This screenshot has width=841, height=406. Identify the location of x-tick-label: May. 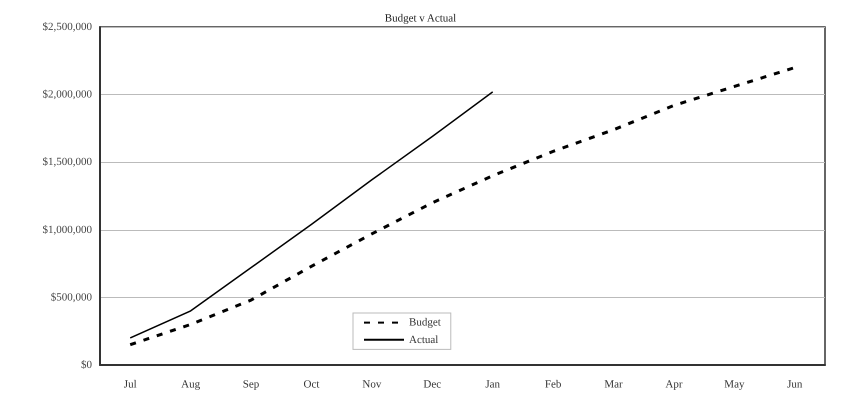
(734, 384).